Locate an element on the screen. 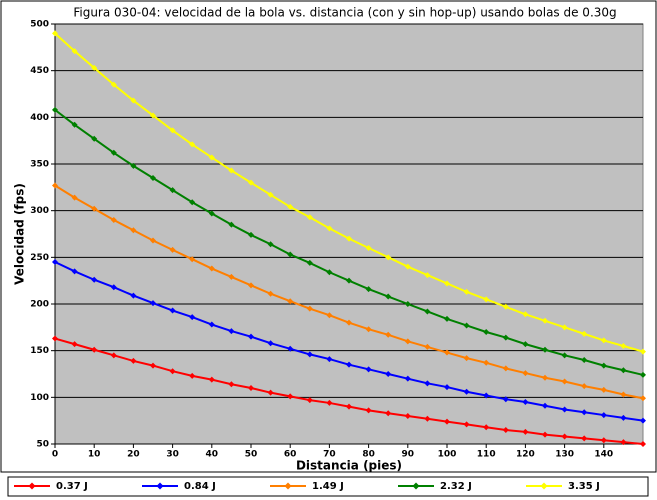 This screenshot has width=657, height=500. y-tick-label: 500 is located at coordinates (39, 25).